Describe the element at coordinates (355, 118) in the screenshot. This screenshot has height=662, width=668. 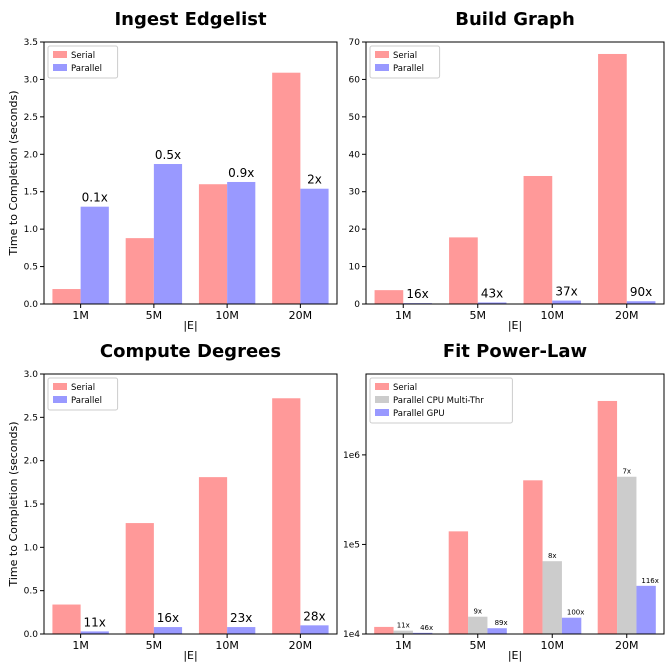
I see `y-tick-label: 50` at that location.